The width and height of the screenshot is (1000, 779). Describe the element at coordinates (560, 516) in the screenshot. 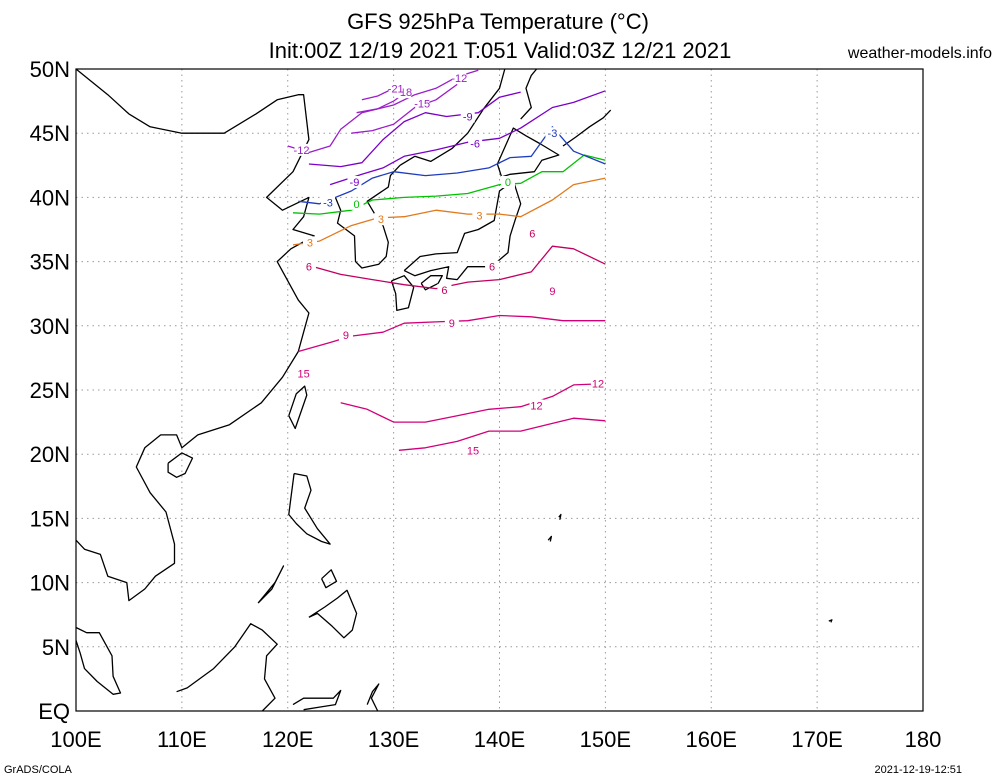

I see `coastline-mariana` at that location.